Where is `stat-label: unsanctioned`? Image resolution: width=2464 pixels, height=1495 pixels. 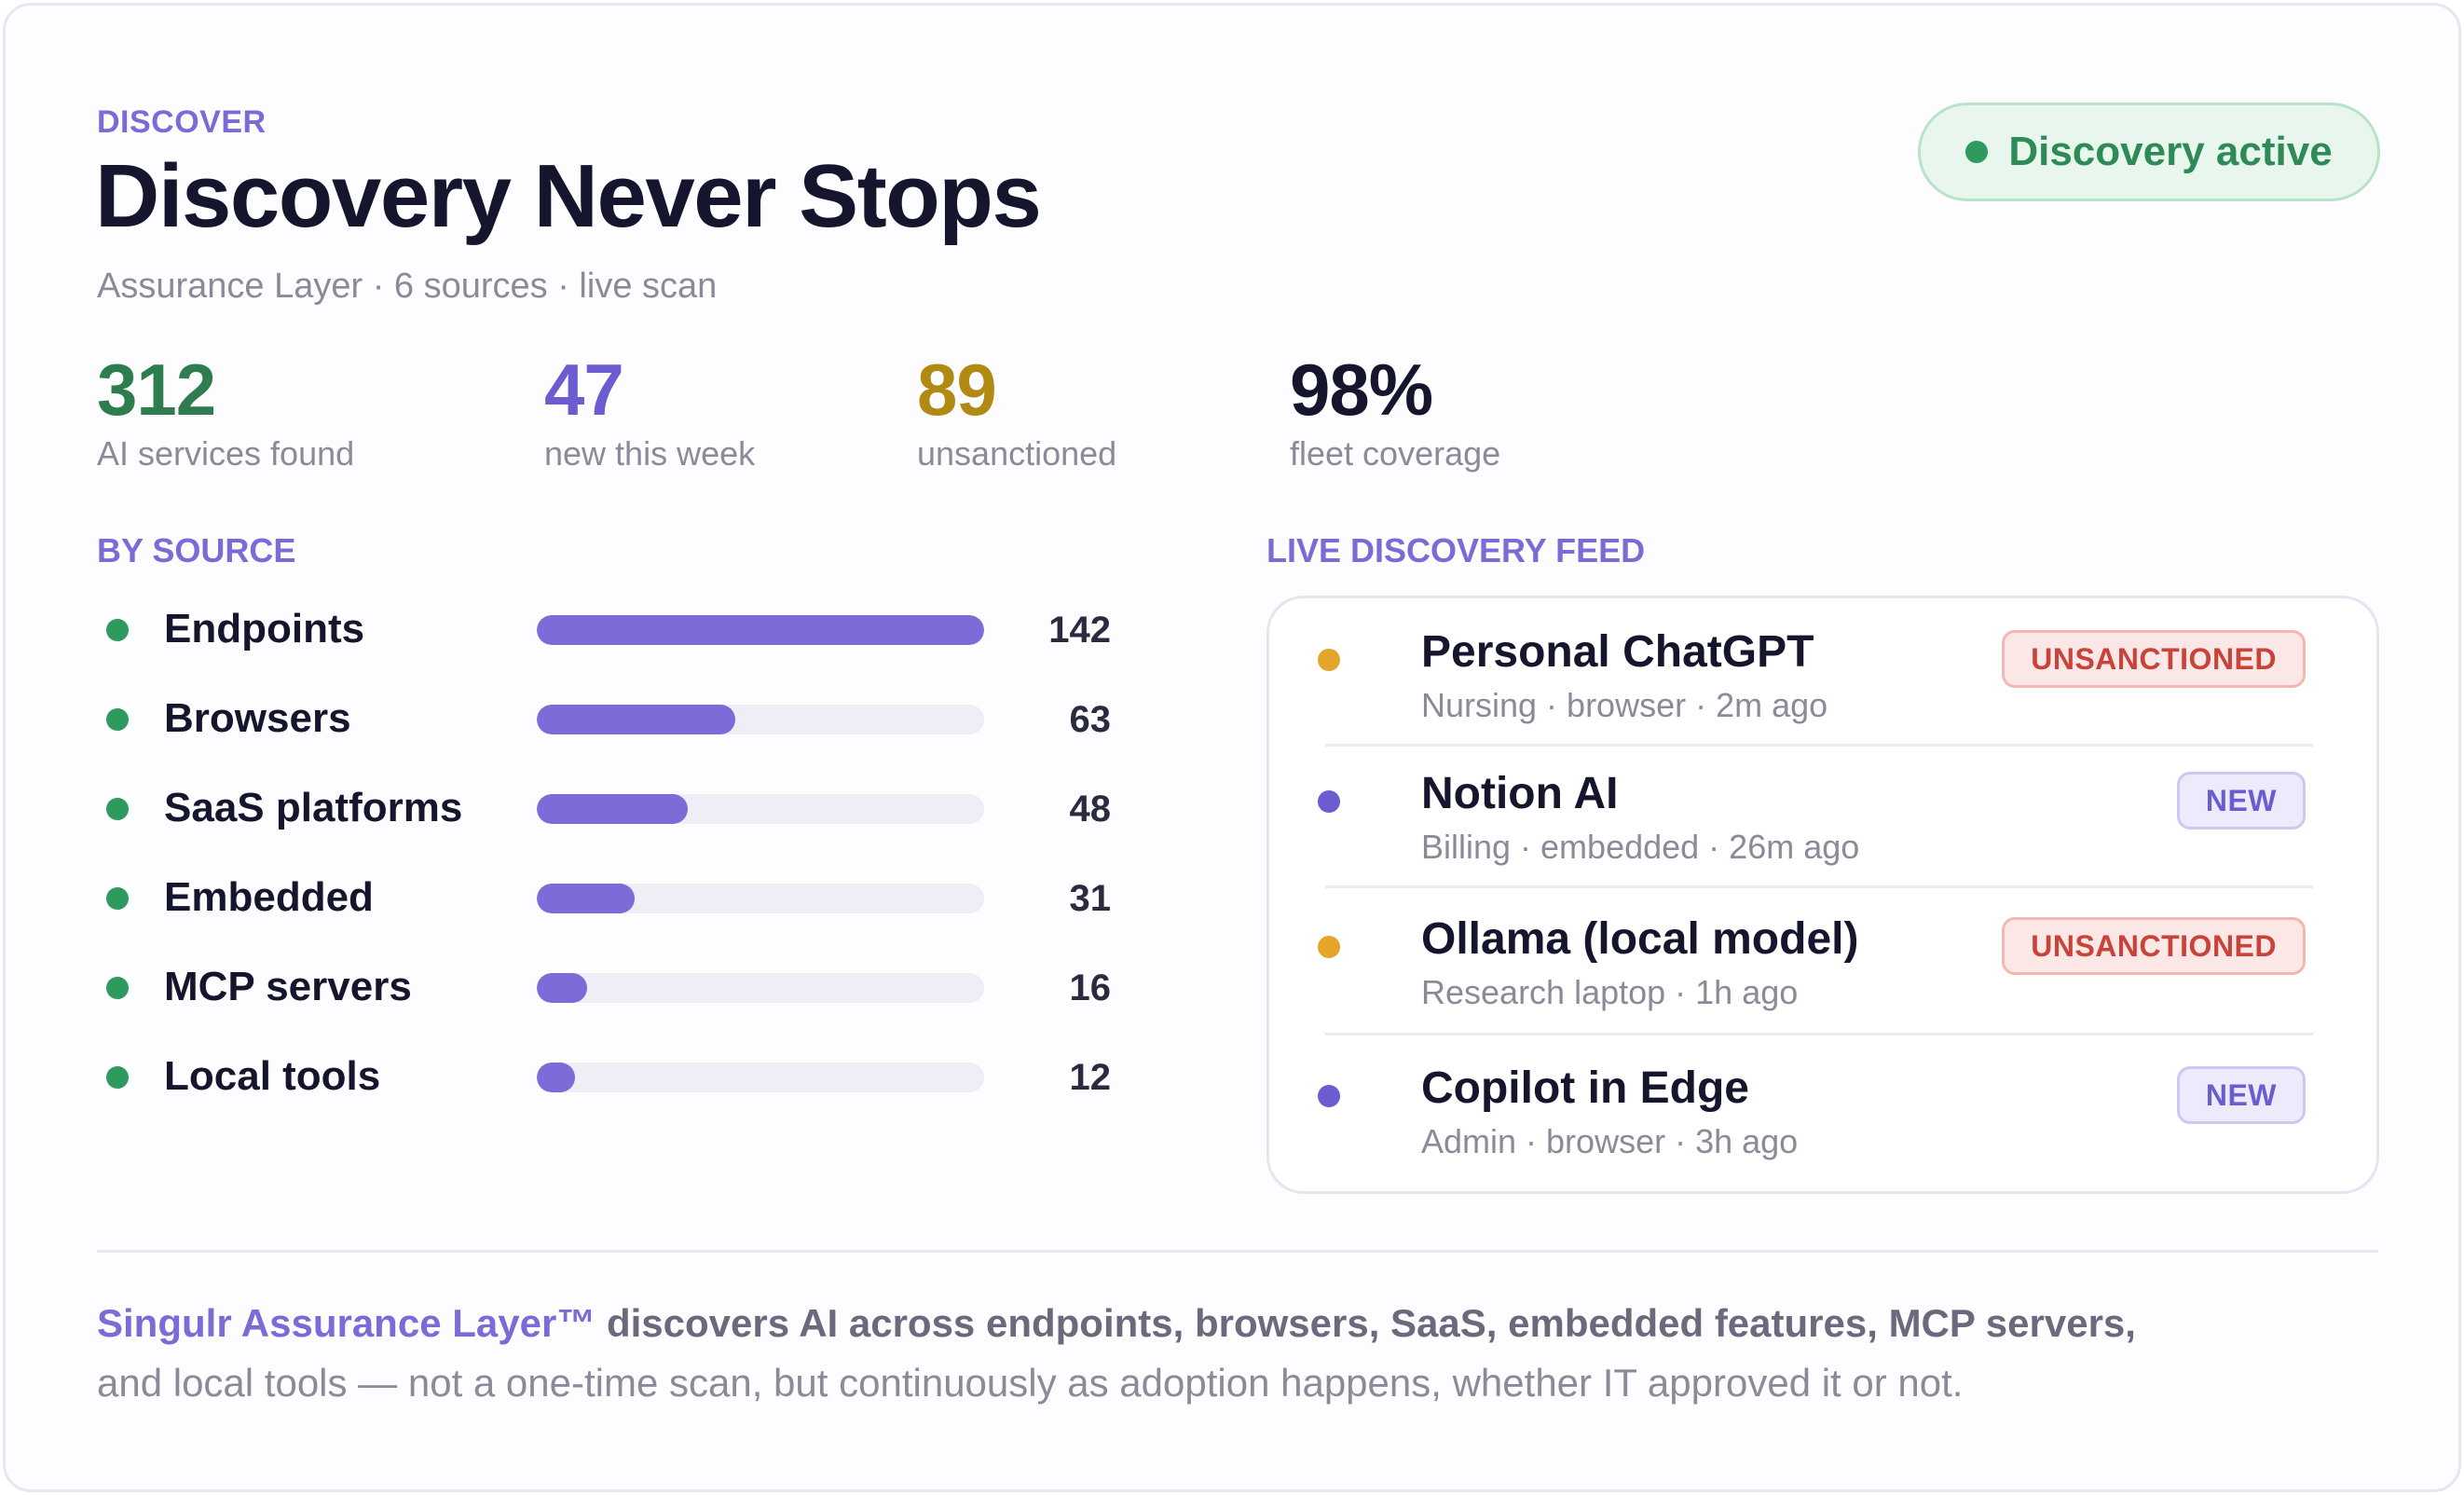 stat-label: unsanctioned is located at coordinates (1017, 453).